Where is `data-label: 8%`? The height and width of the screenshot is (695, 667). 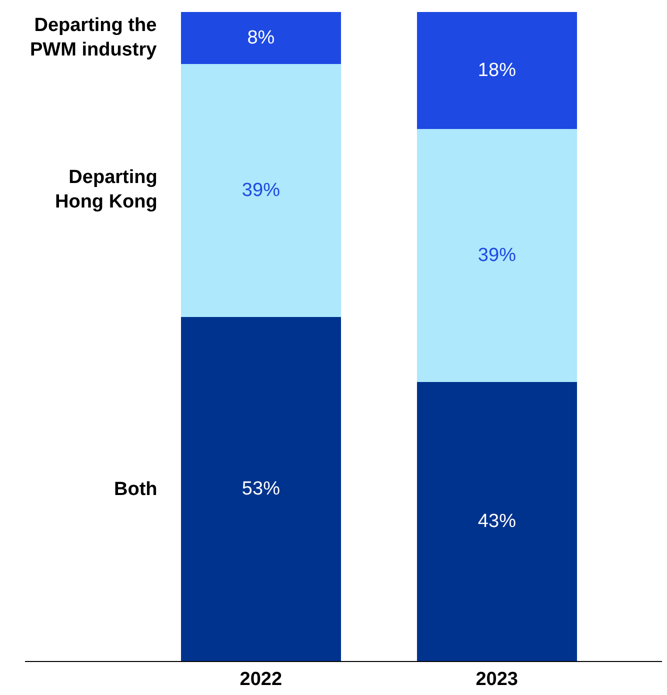
data-label: 8% is located at coordinates (261, 38).